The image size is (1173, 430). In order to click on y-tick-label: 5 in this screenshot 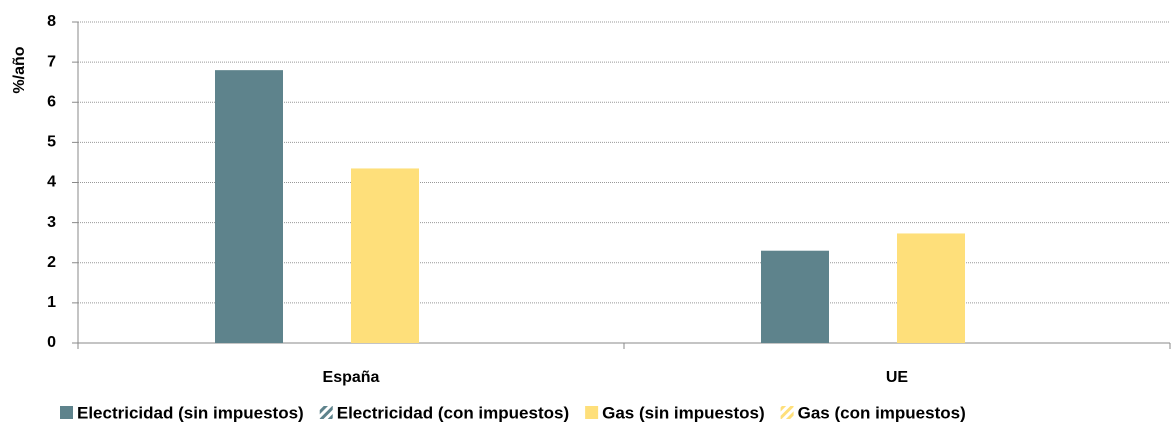, I will do `click(51, 142)`.